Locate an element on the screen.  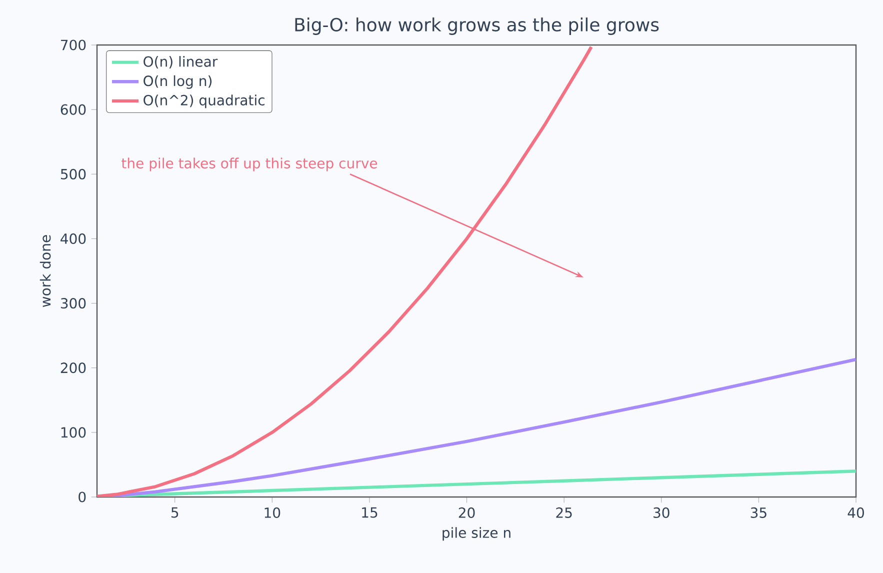
y-tick-label: 0 is located at coordinates (82, 497).